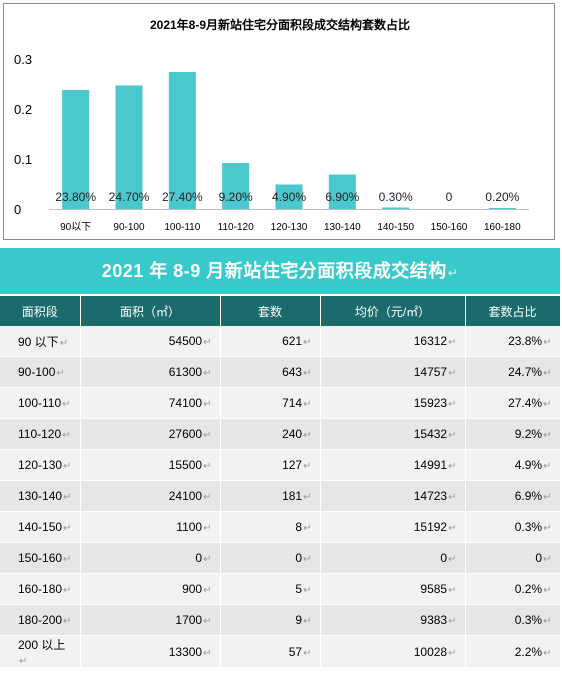 This screenshot has width=562, height=677. Describe the element at coordinates (396, 197) in the screenshot. I see `data-label: 0.30%` at that location.